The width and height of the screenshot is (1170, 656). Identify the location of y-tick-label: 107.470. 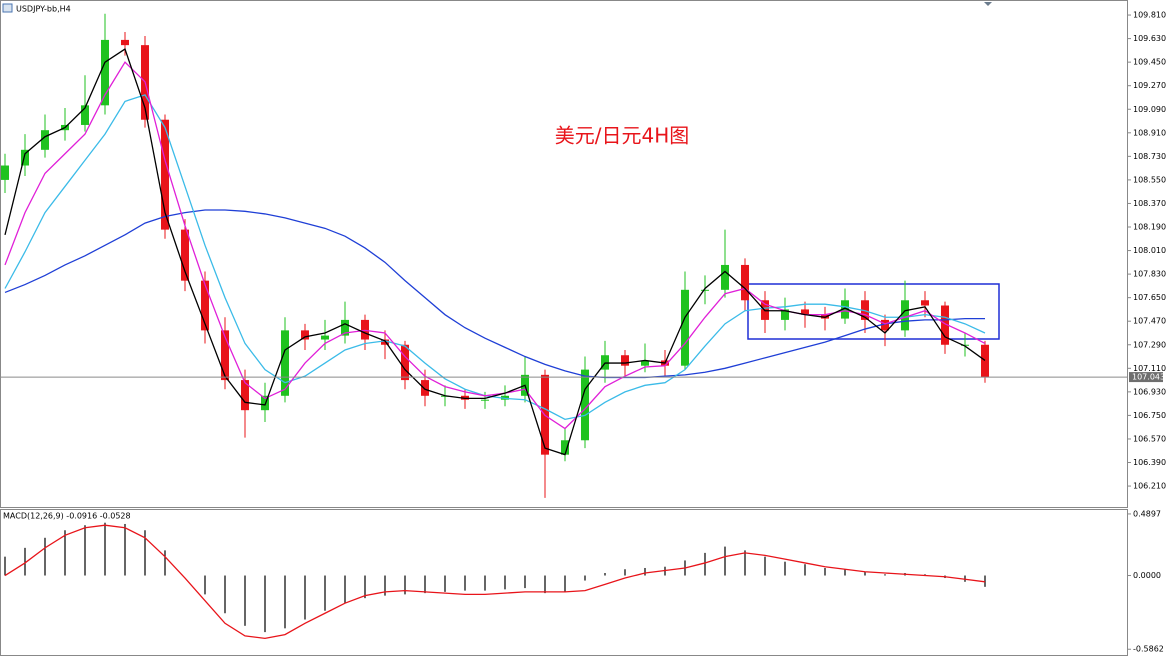
(1149, 321).